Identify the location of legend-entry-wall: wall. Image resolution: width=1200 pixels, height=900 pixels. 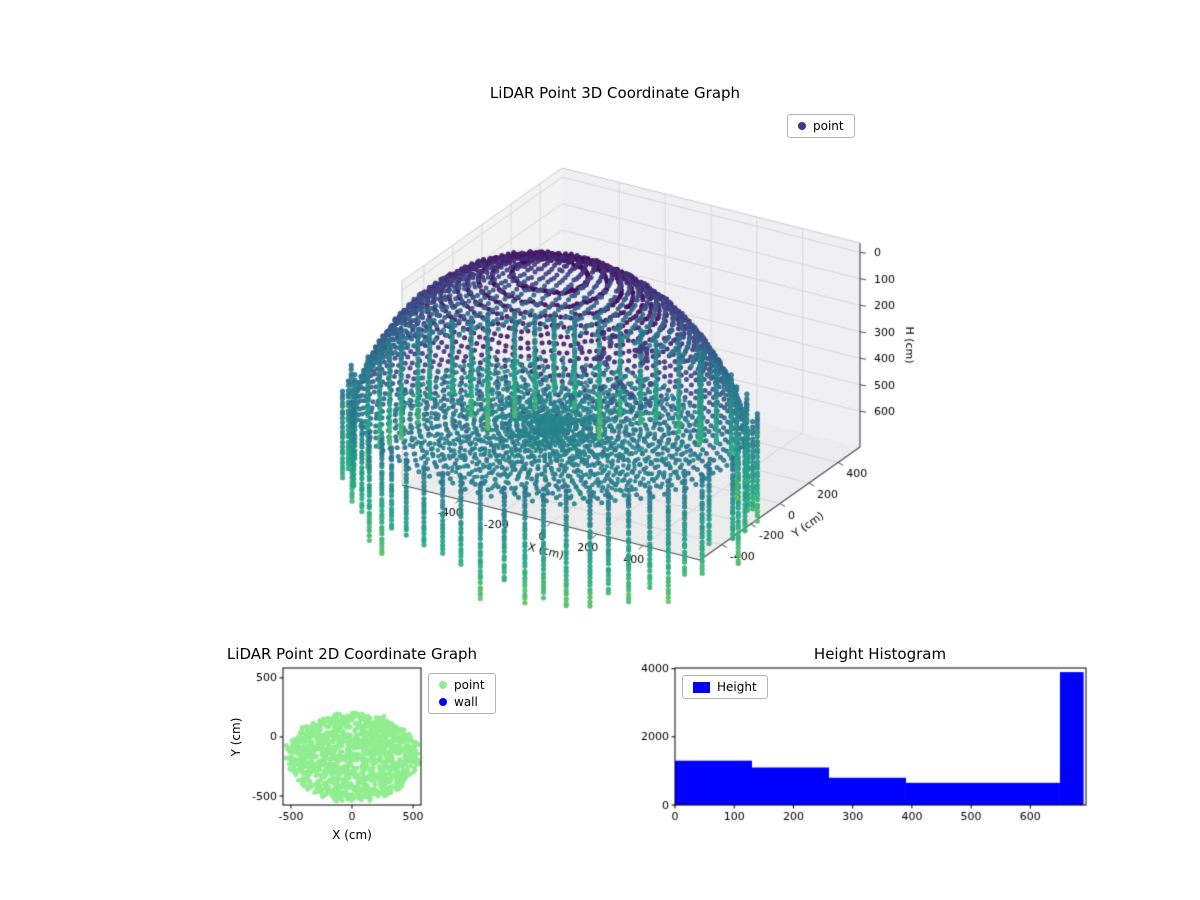
(462, 702).